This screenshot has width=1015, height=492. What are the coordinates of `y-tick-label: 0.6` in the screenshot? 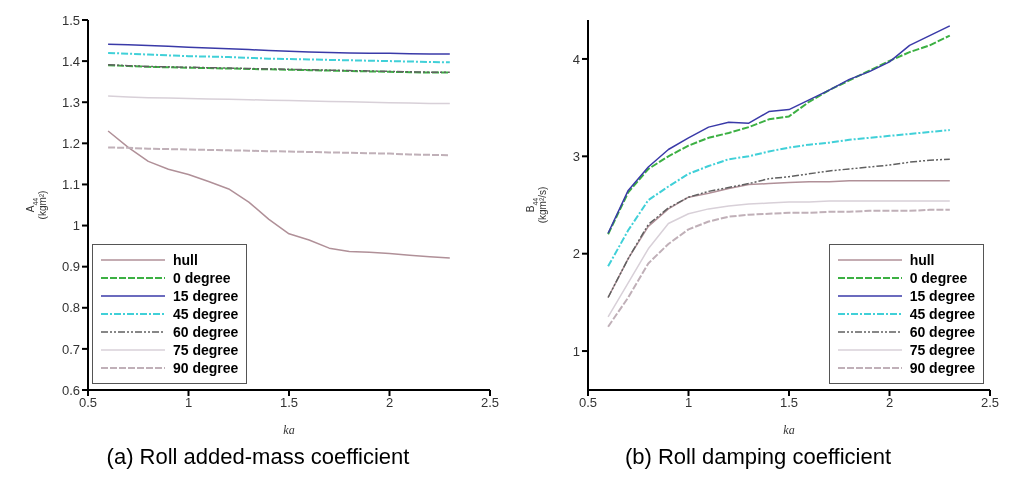 It's located at (70, 390).